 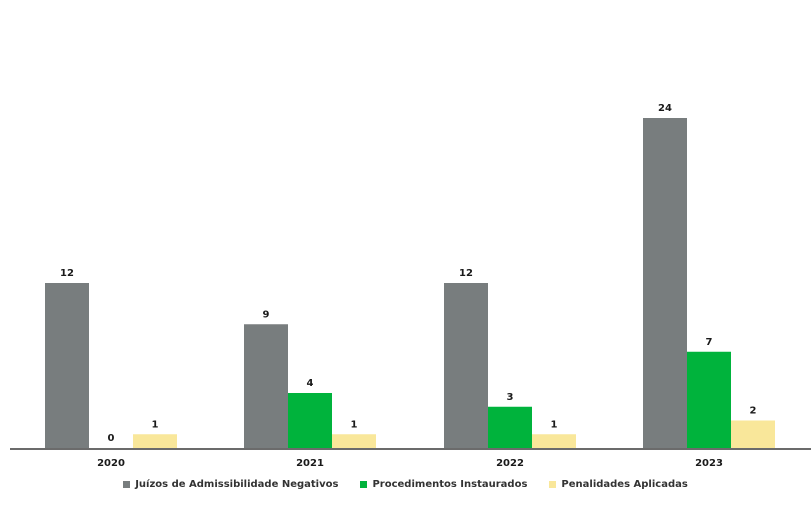 What do you see at coordinates (709, 342) in the screenshot?
I see `value-label-2023-series-1: 7` at bounding box center [709, 342].